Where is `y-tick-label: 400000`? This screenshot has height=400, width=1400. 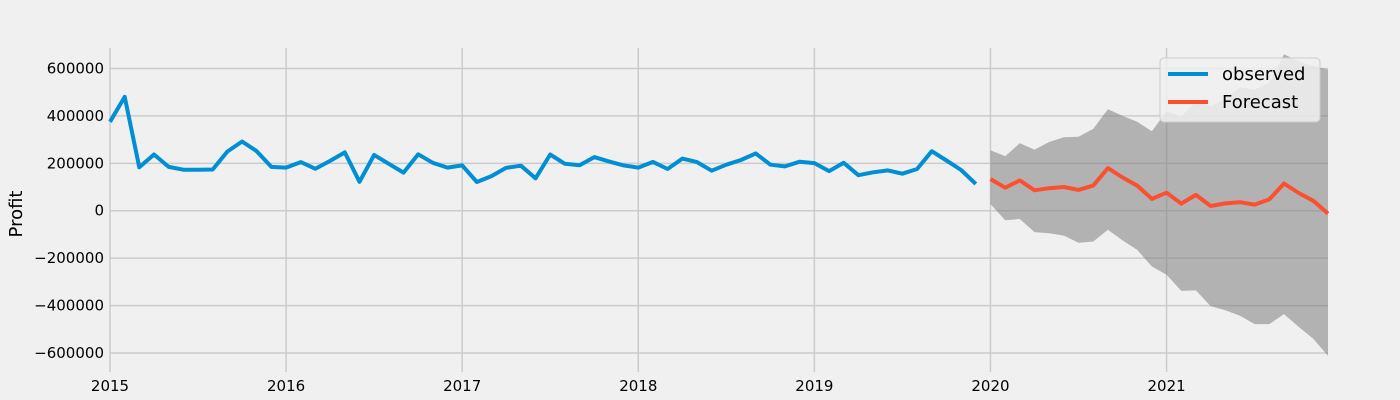
y-tick-label: 400000 is located at coordinates (75, 116).